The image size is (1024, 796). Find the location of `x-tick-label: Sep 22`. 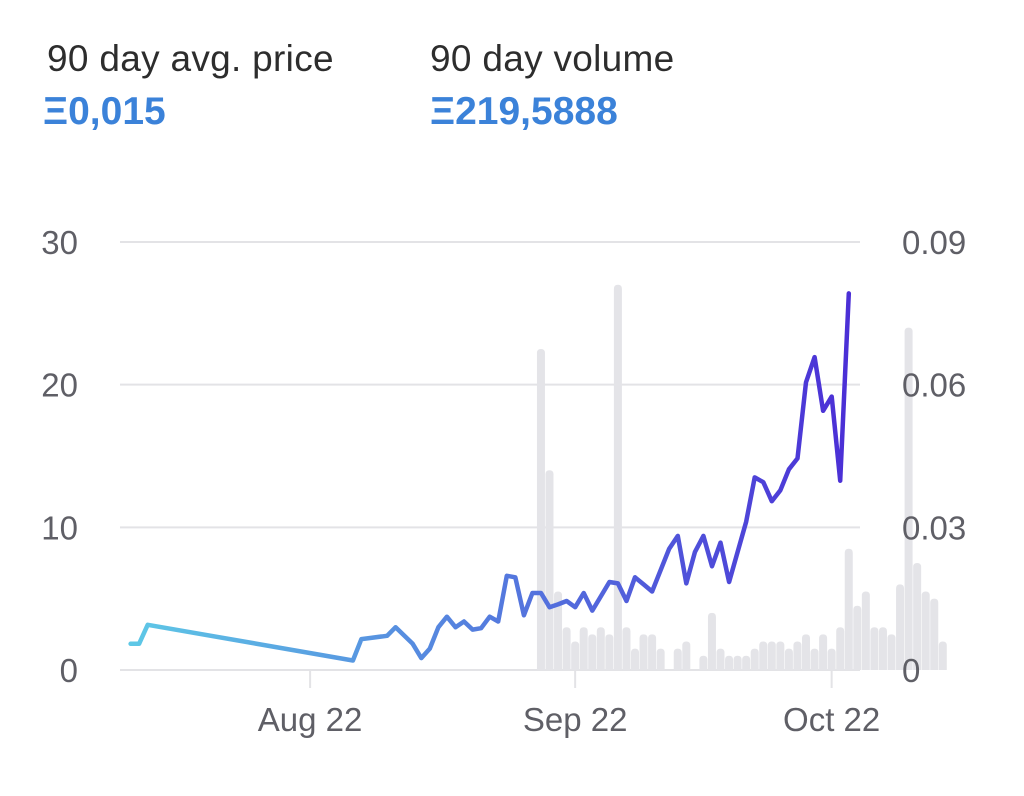

x-tick-label: Sep 22 is located at coordinates (575, 719).